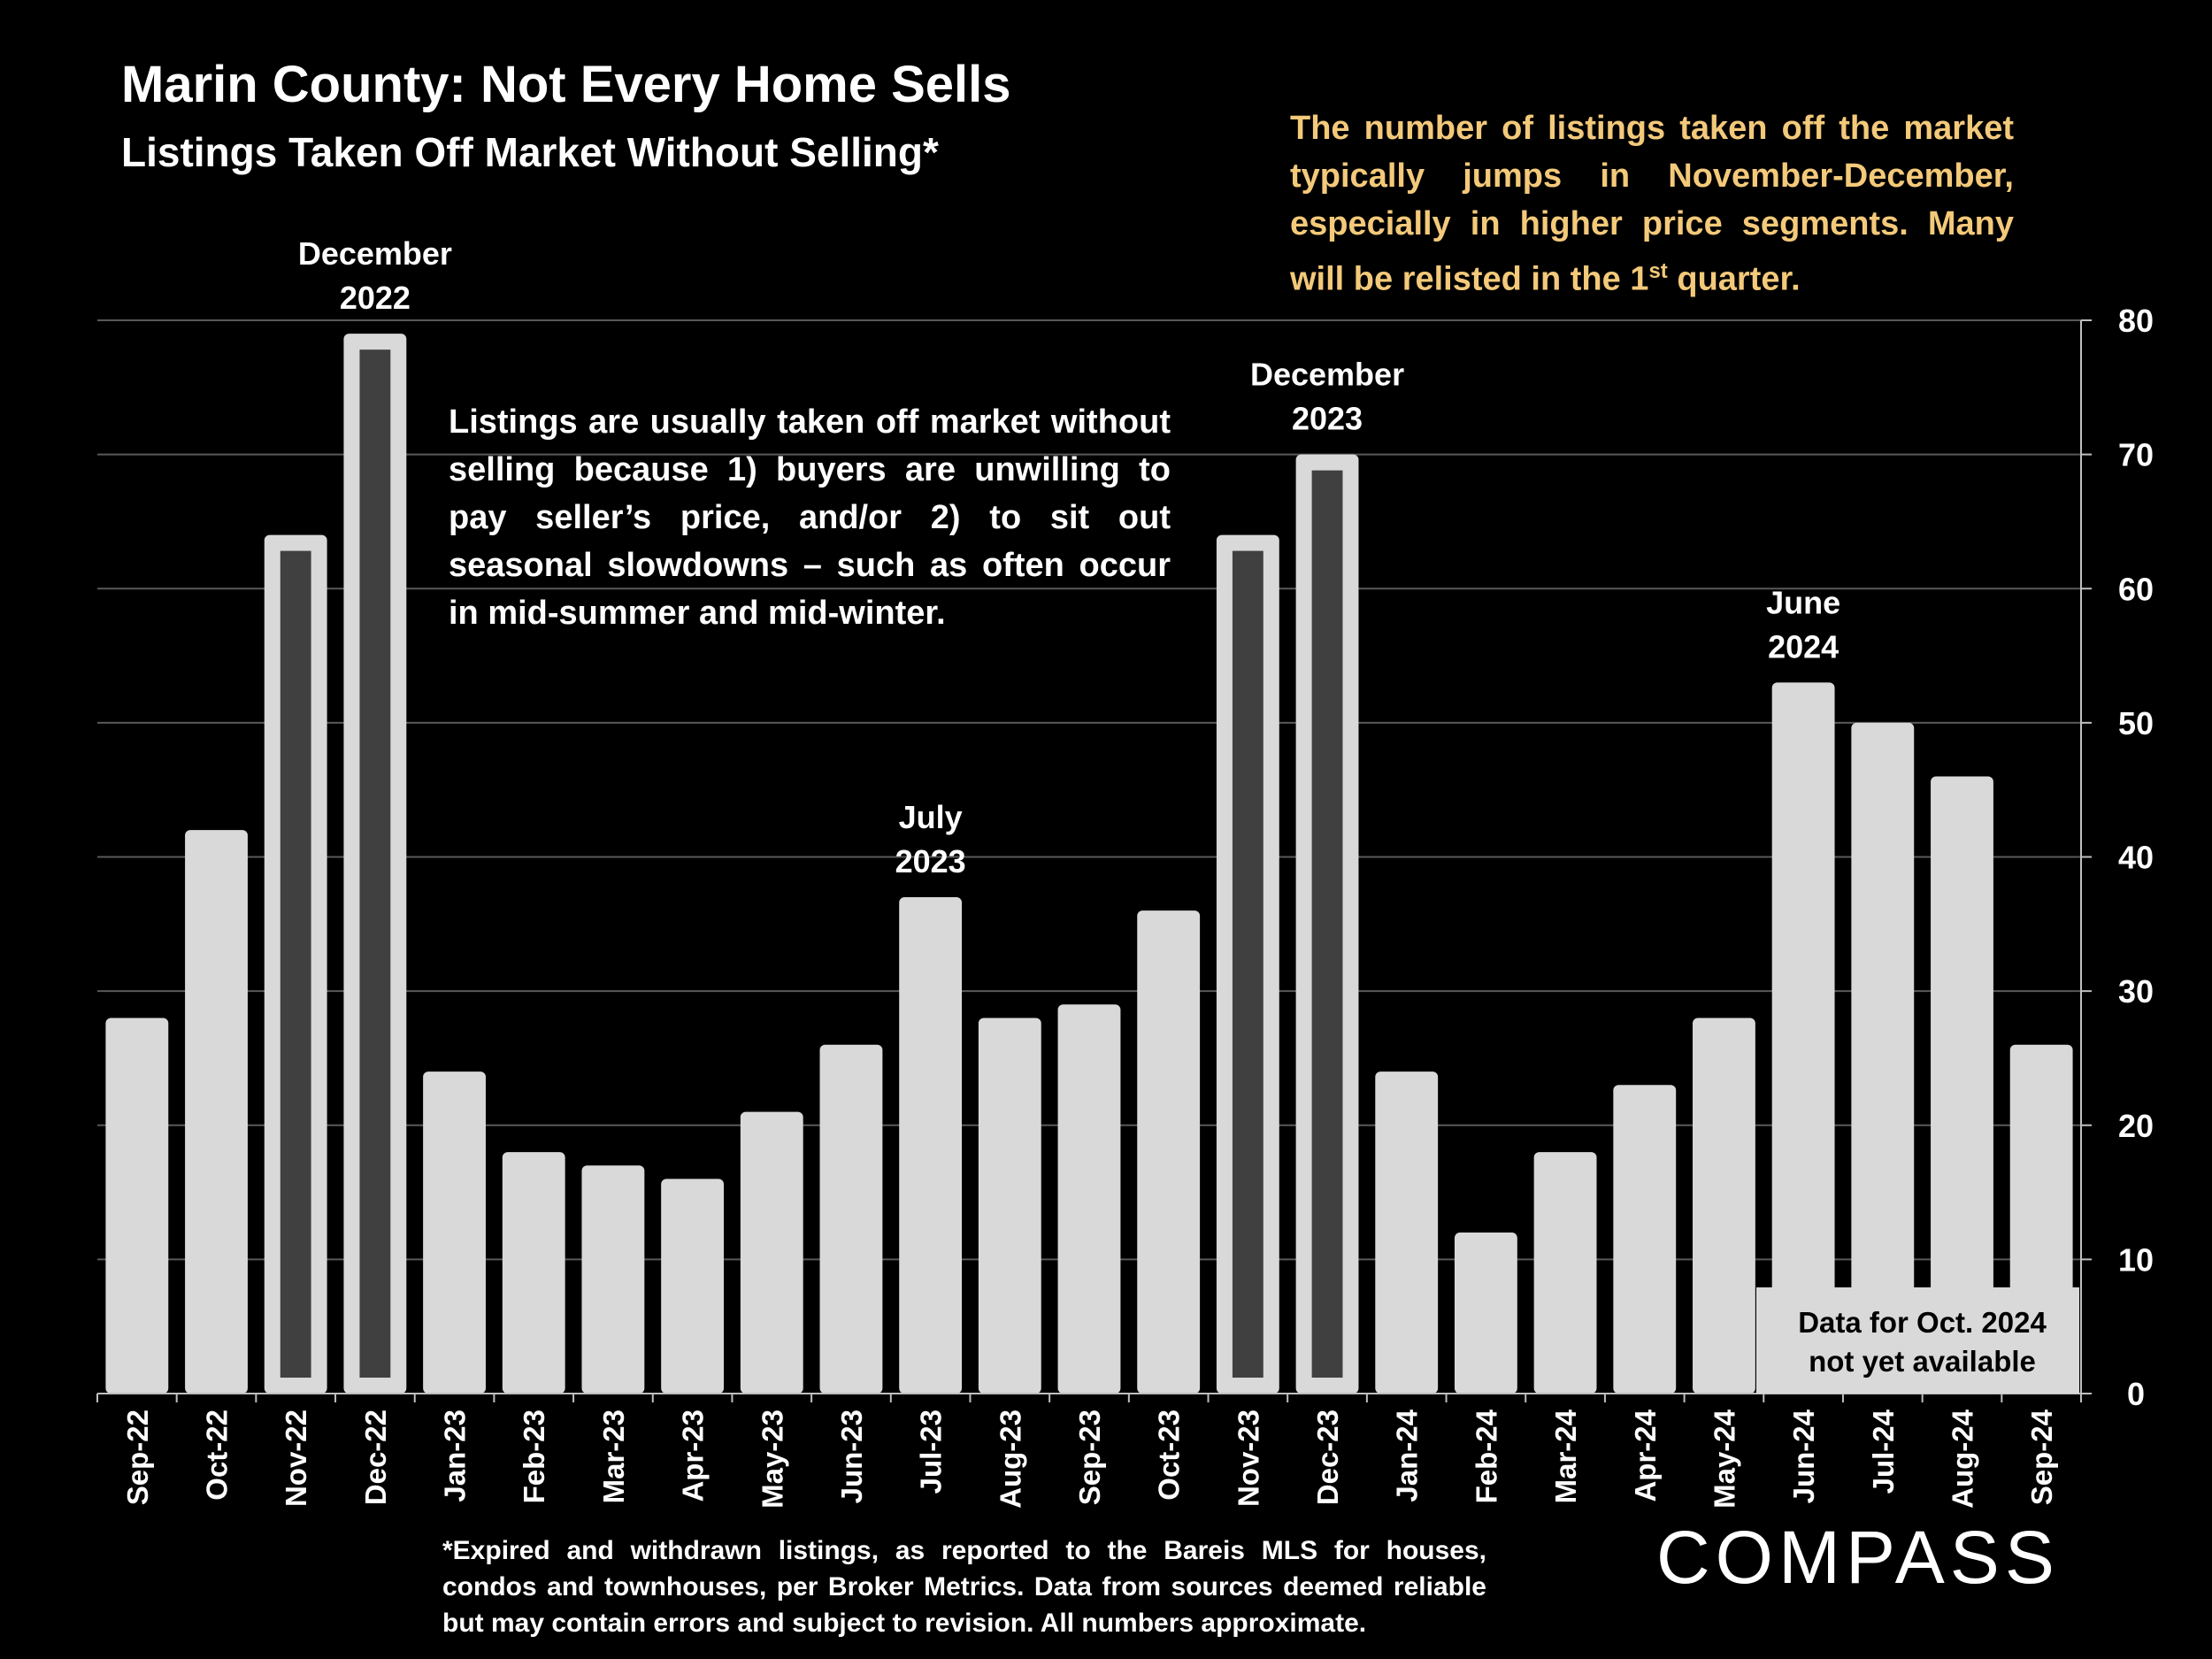 Image resolution: width=2212 pixels, height=1659 pixels. I want to click on x-tick-label: Apr-24, so click(1646, 1456).